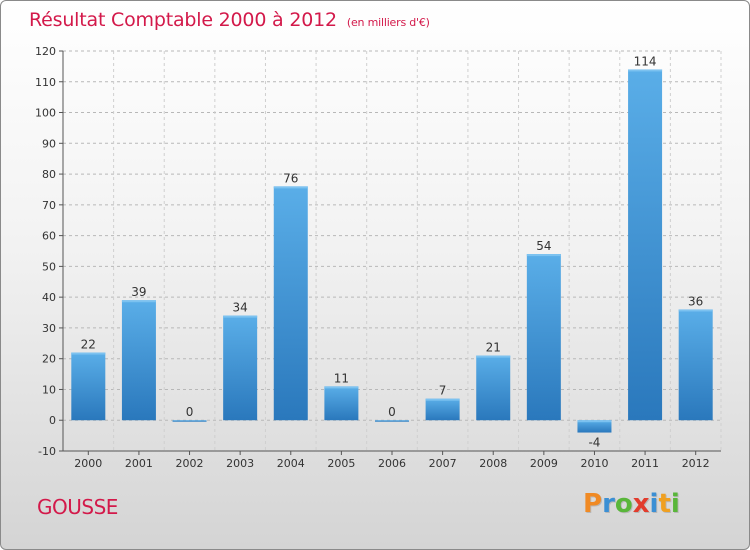 This screenshot has width=750, height=550. I want to click on x-tick-label: 2006, so click(392, 463).